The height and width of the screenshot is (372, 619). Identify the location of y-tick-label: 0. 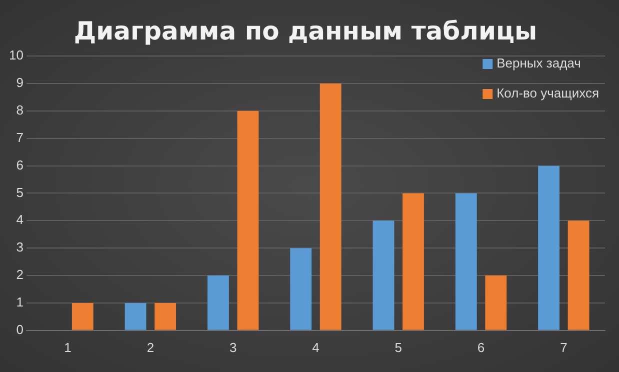
(20, 329).